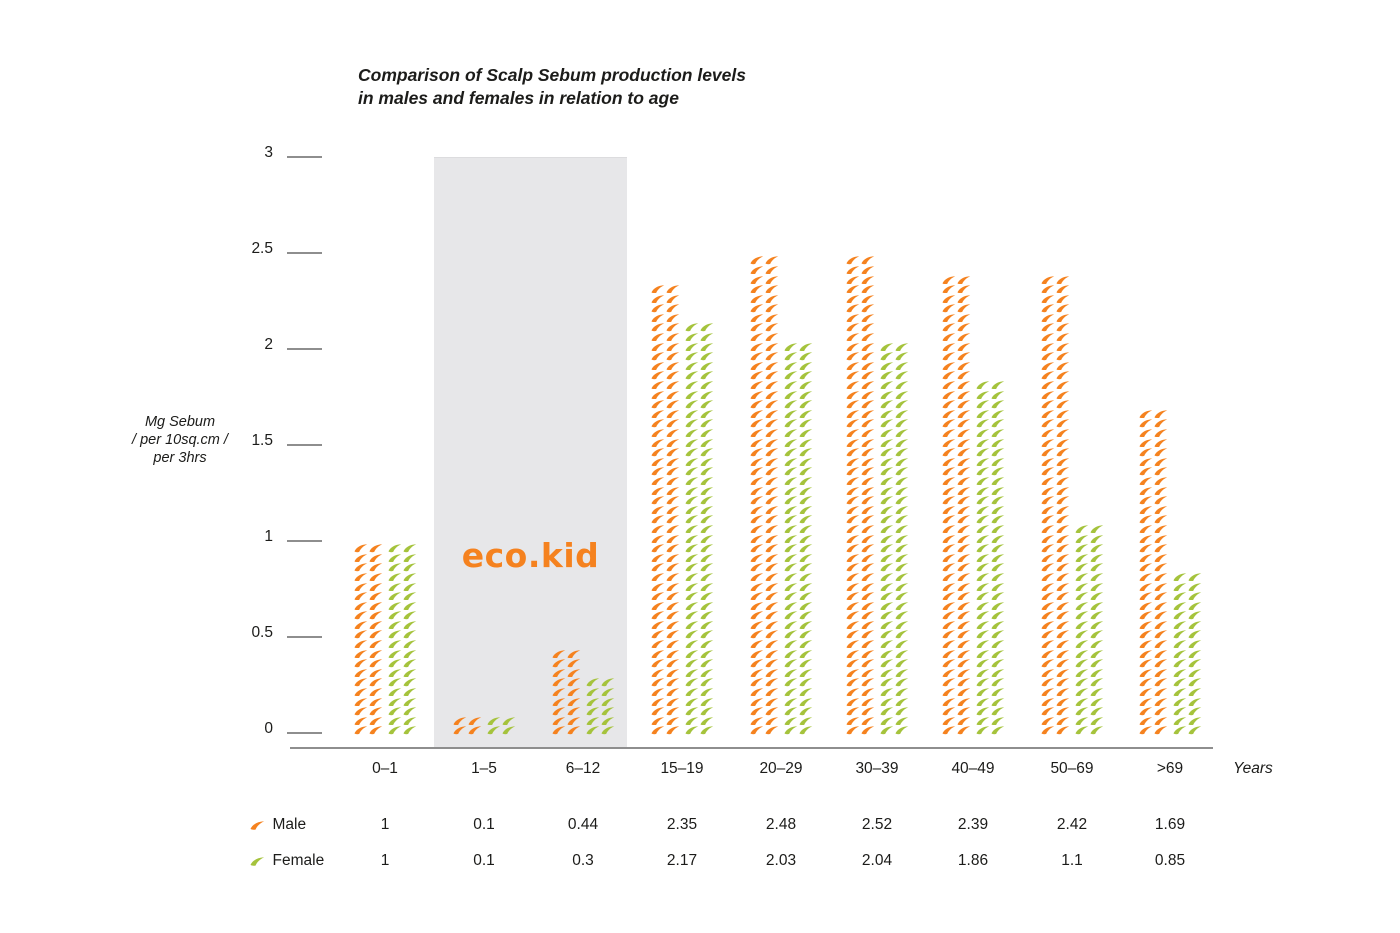 This screenshot has height=933, width=1400. What do you see at coordinates (278, 825) in the screenshot?
I see `legend-row-male: Male` at bounding box center [278, 825].